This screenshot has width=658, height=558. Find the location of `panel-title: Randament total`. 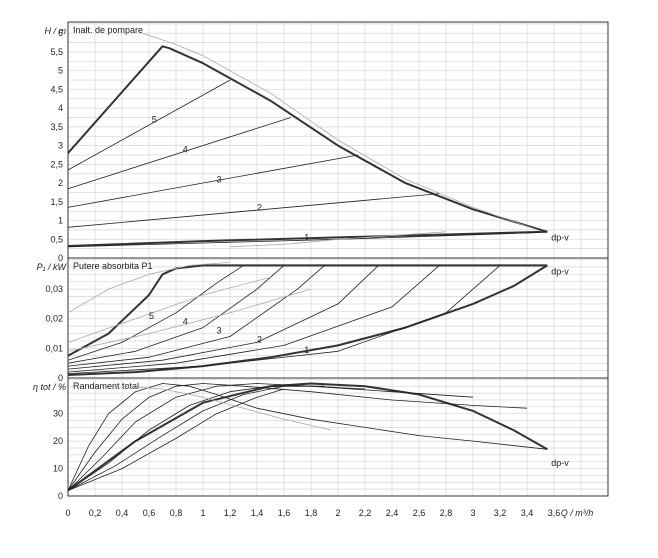

panel-title: Randament total is located at coordinates (106, 386).